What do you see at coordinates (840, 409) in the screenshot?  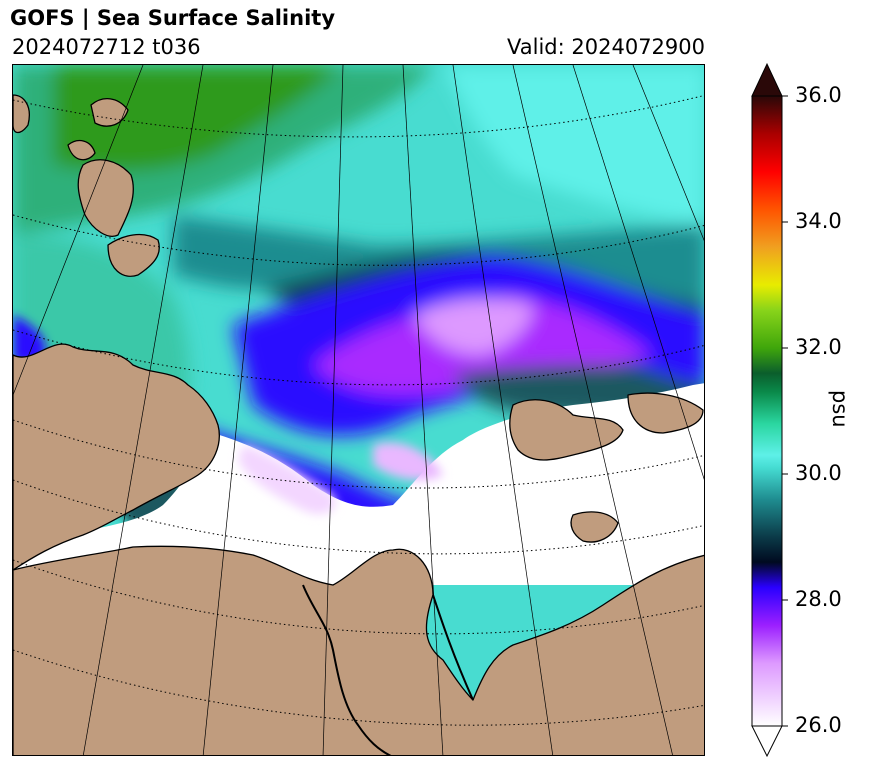 I see `colorbar-unit-label: psu` at bounding box center [840, 409].